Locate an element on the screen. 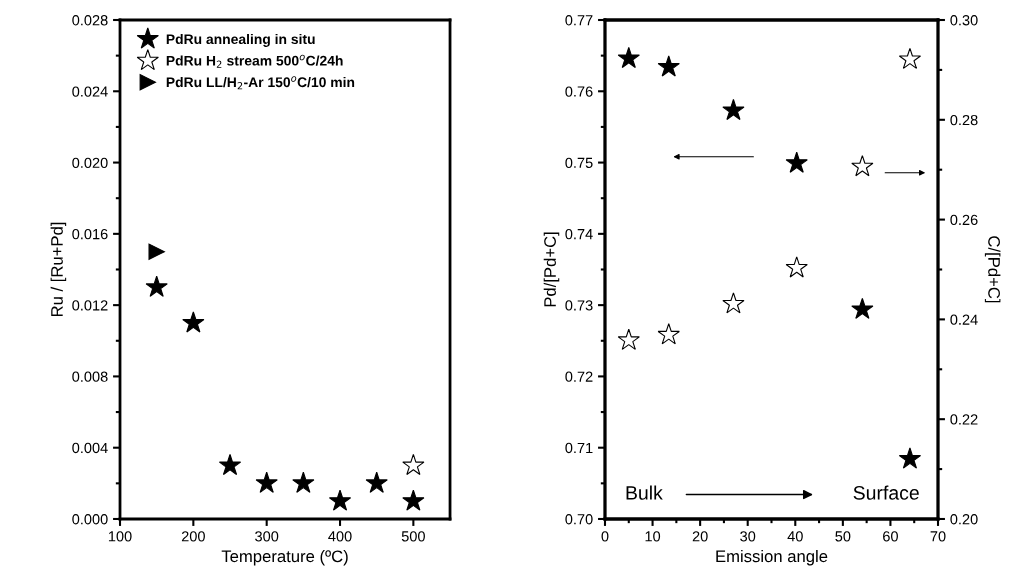 The width and height of the screenshot is (1031, 583). x-tick-label: 30 is located at coordinates (748, 536).